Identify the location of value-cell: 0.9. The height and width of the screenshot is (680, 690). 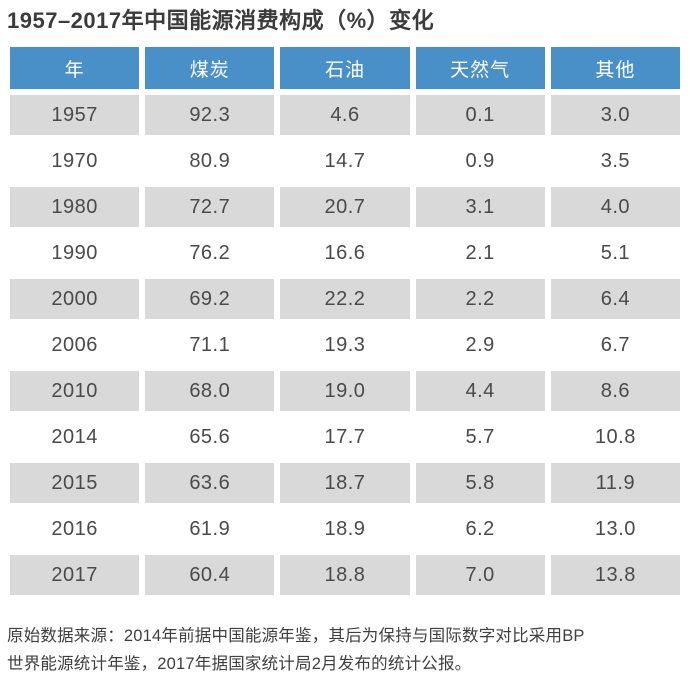
(480, 161).